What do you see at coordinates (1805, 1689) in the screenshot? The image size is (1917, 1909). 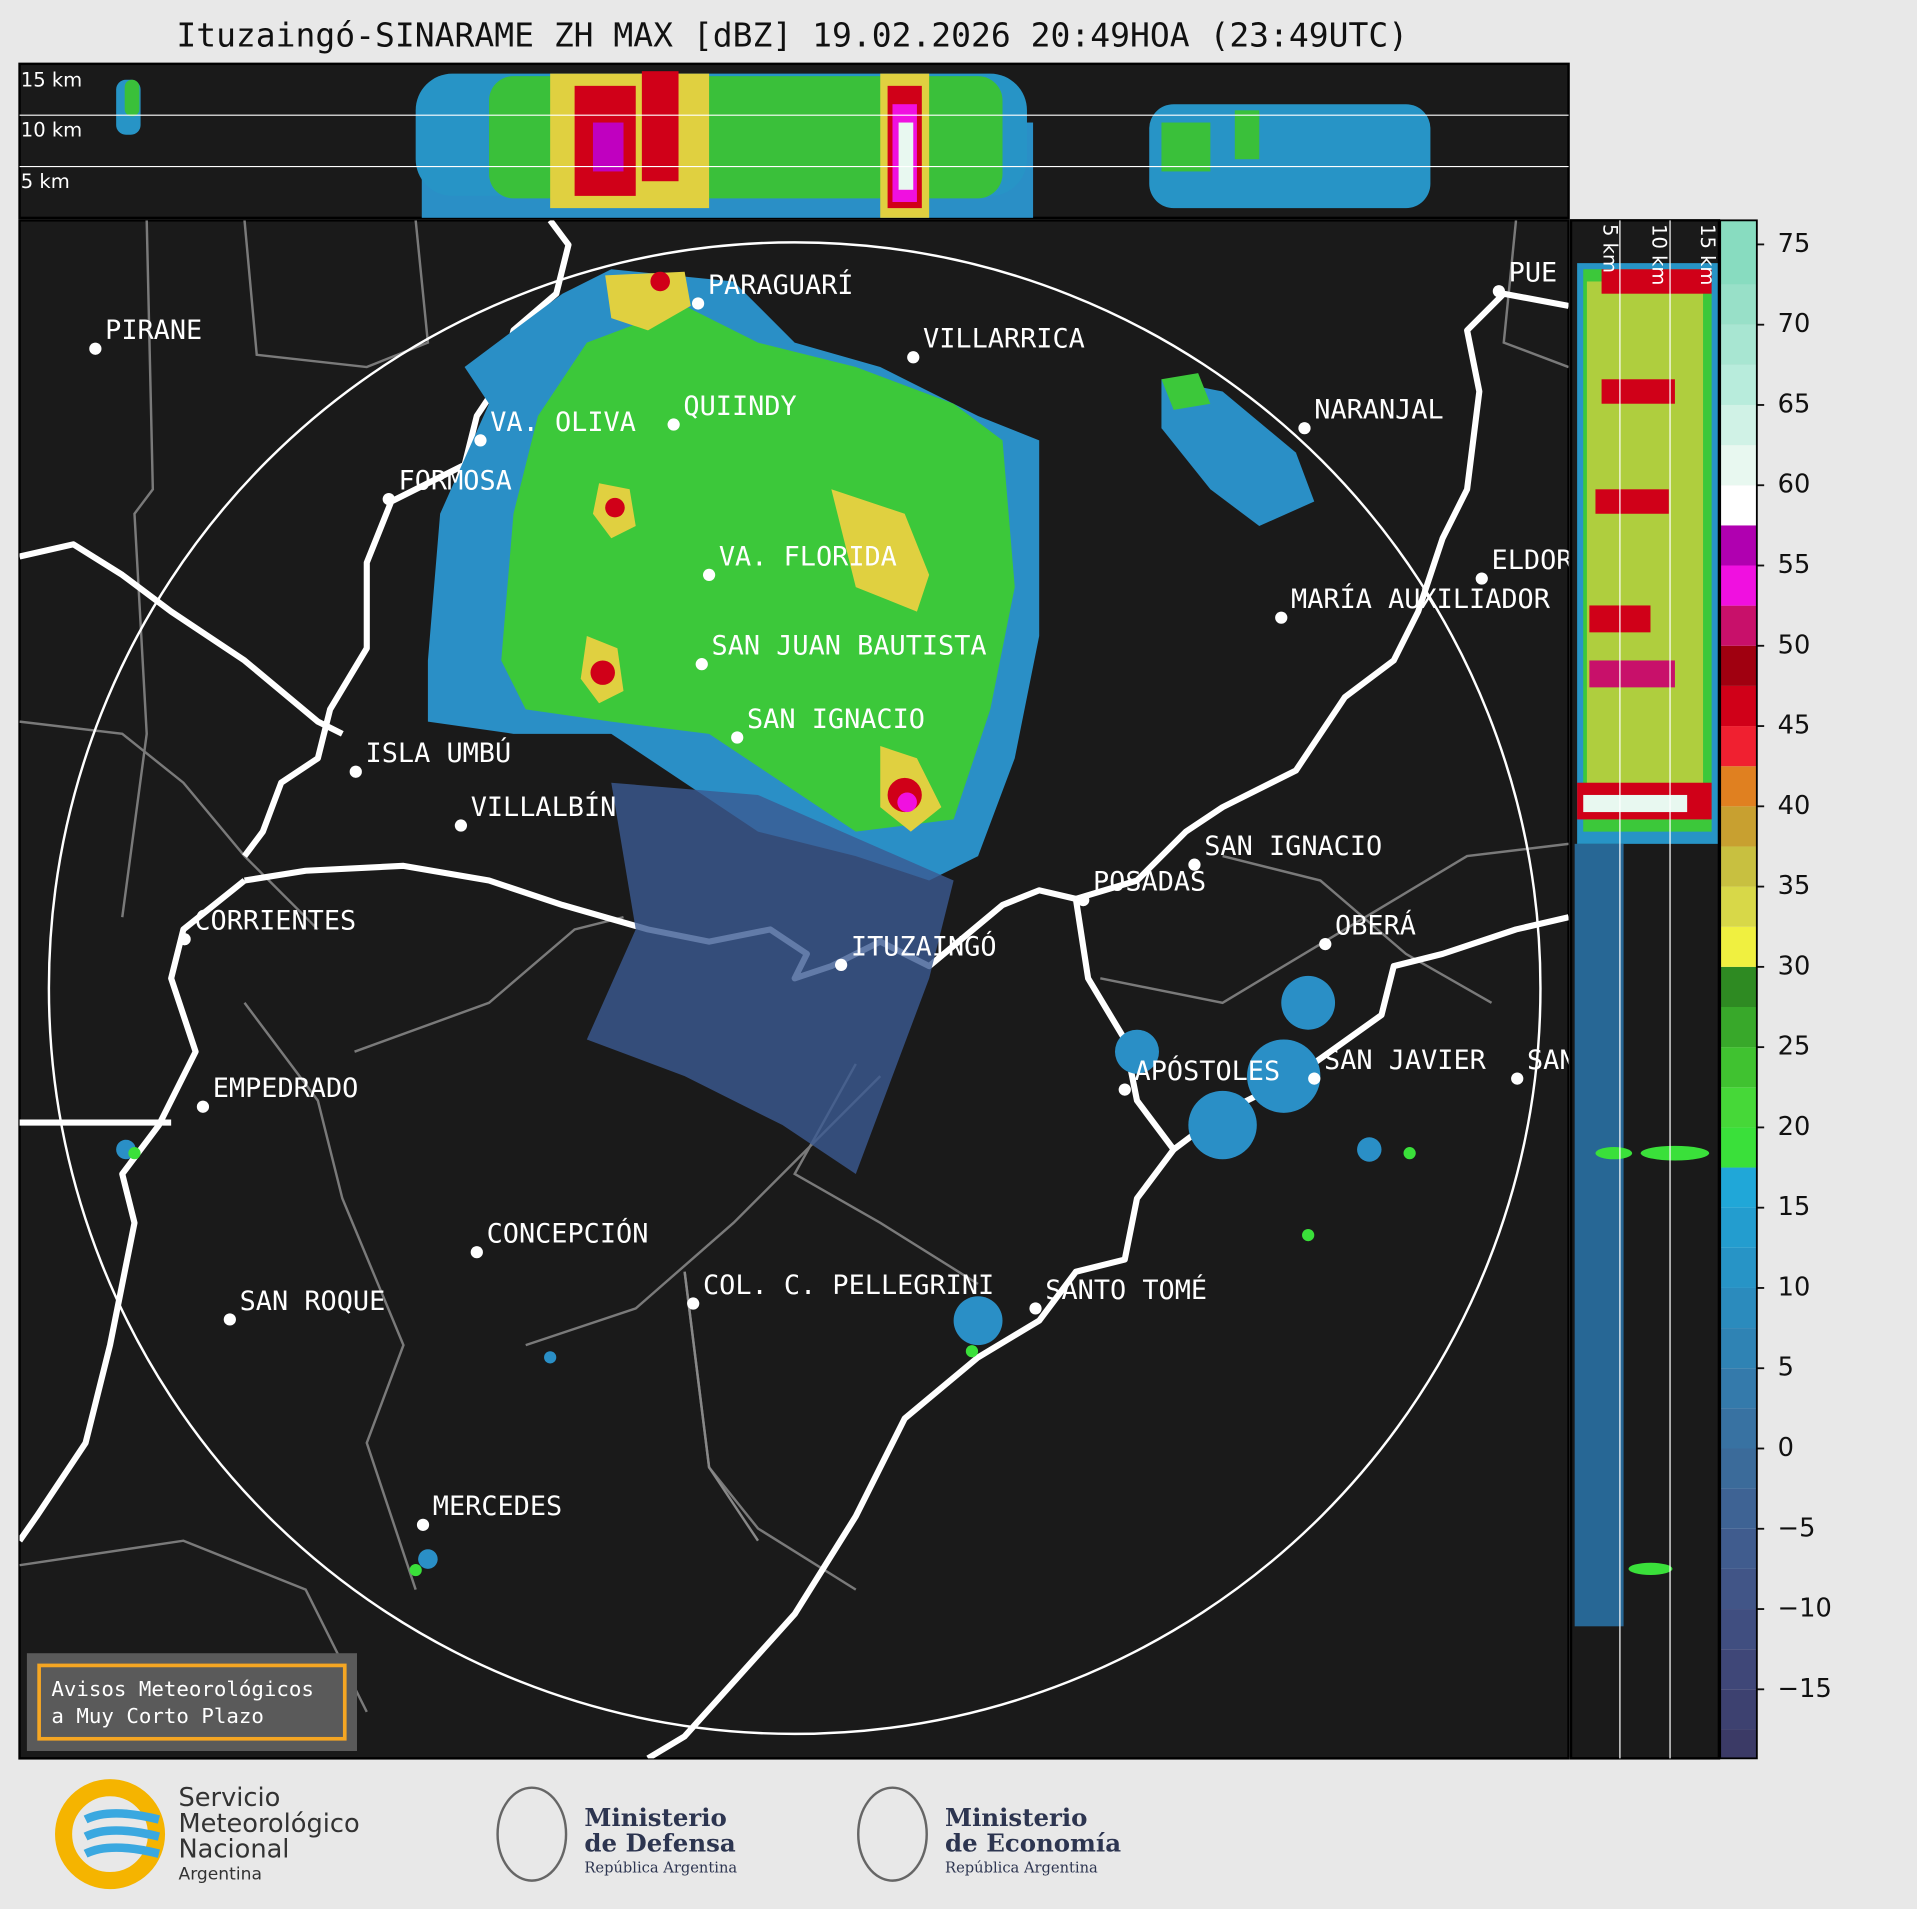 I see `colorbar-tick-label: −15` at bounding box center [1805, 1689].